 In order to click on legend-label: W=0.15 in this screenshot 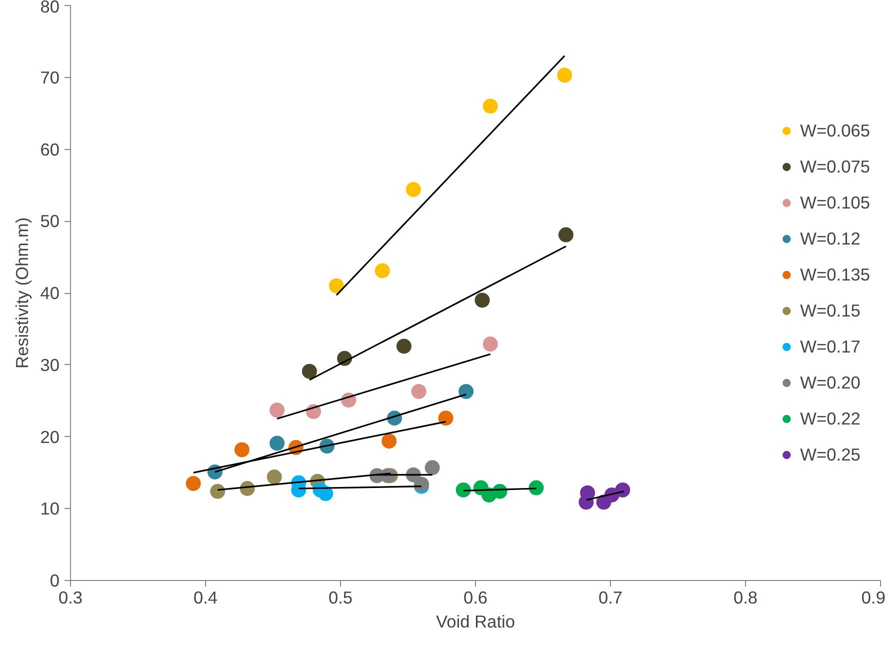, I will do `click(830, 310)`.